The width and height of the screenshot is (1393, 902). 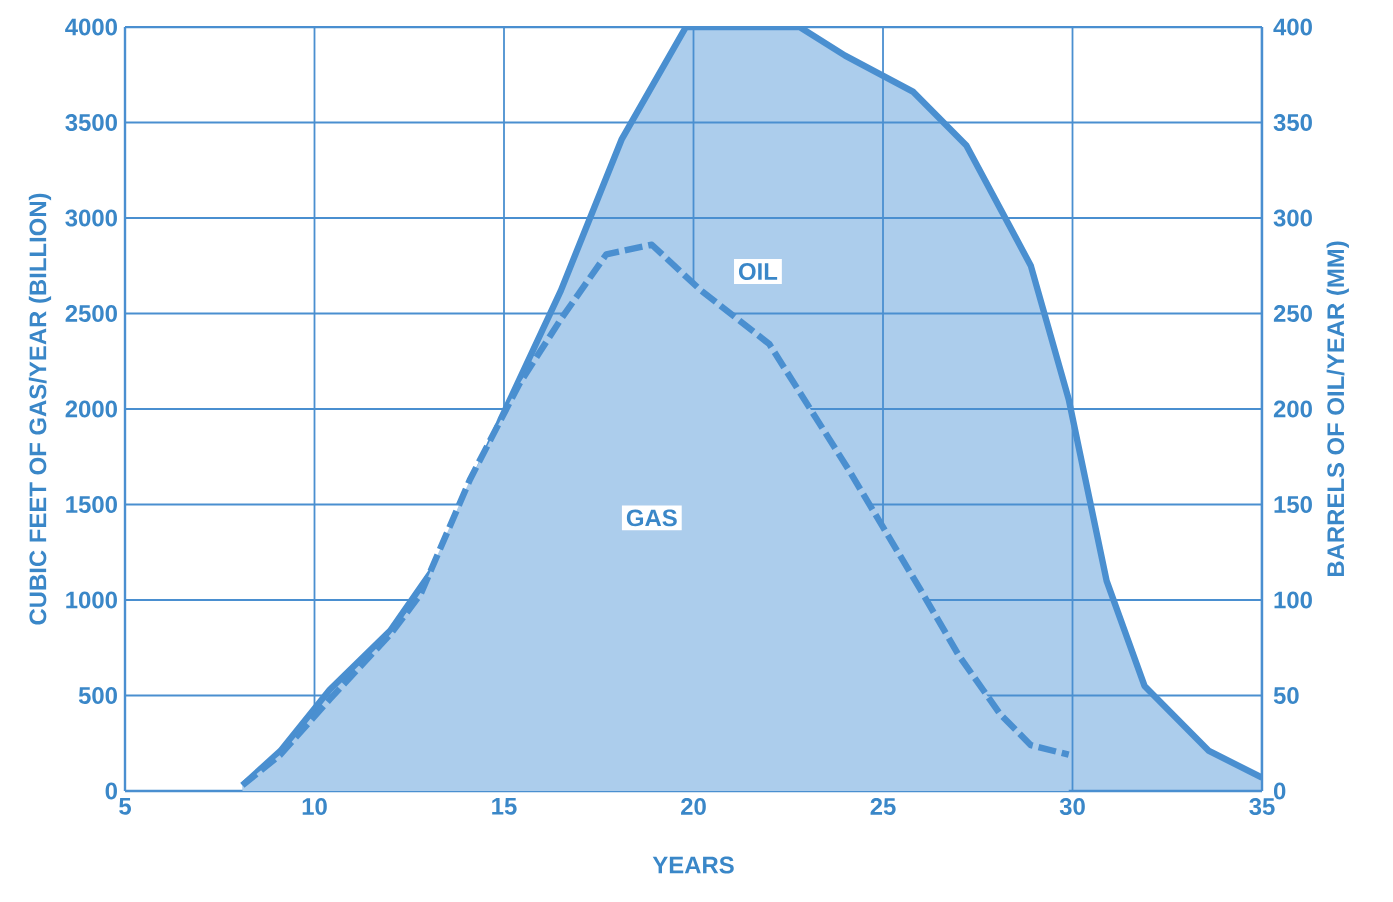 What do you see at coordinates (1286, 695) in the screenshot?
I see `y2-tick-label: 50` at bounding box center [1286, 695].